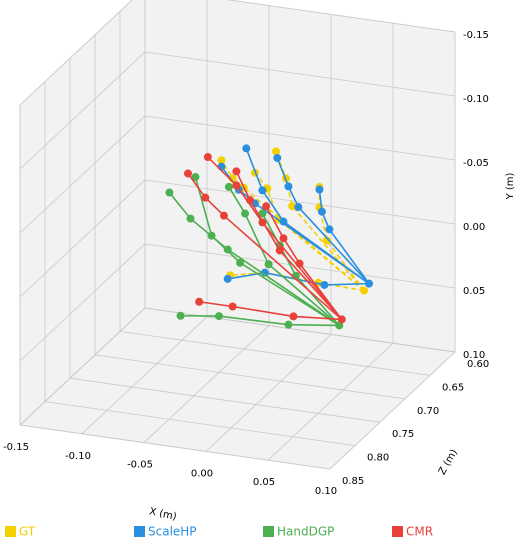 Image resolution: width=516 pixels, height=548 pixels. Describe the element at coordinates (428, 411) in the screenshot. I see `z-tick-label: 0.70` at that location.